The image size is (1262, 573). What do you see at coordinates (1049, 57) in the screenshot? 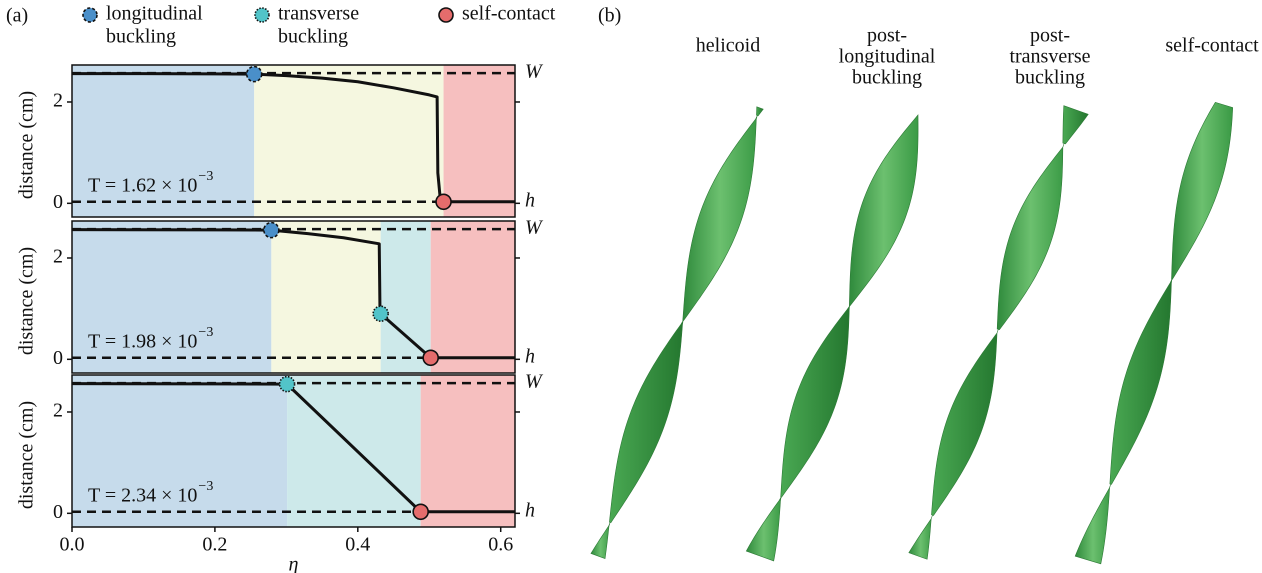
I see `ribbon-label: transverse` at bounding box center [1049, 57].